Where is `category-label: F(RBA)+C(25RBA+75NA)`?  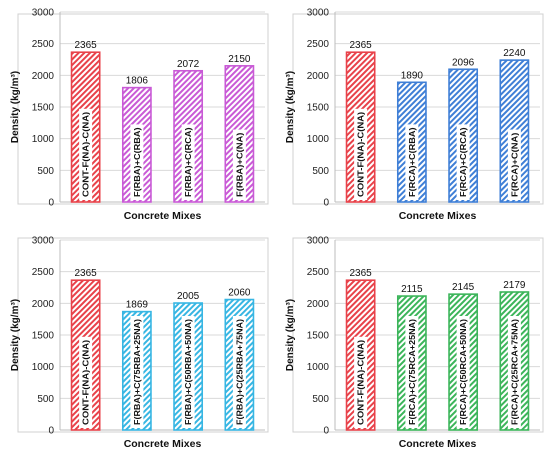
category-label: F(RBA)+C(25RBA+75NA) is located at coordinates (239, 372).